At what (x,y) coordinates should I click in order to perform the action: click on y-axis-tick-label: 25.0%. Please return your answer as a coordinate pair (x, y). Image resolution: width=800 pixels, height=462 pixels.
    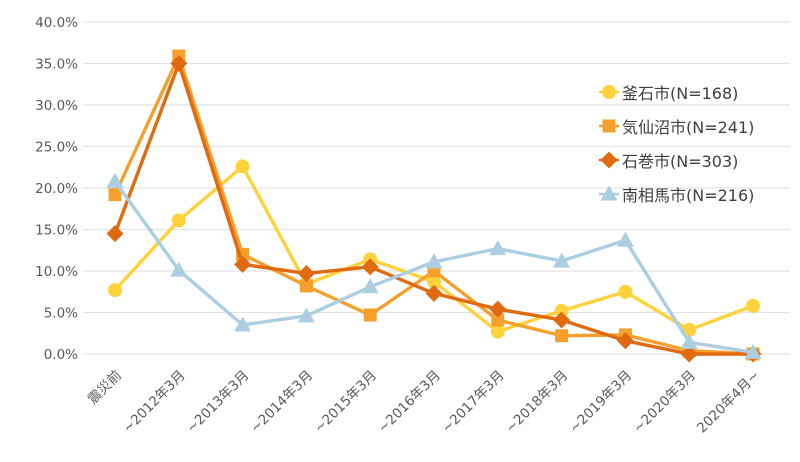
    Looking at the image, I should click on (56, 147).